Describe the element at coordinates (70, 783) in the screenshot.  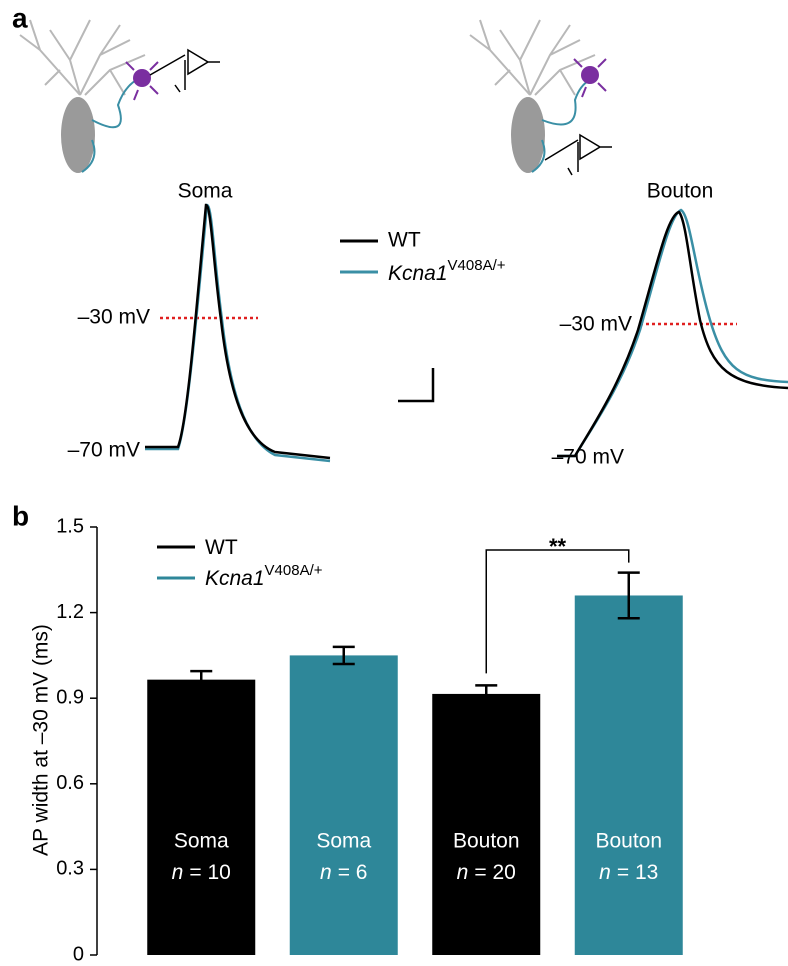
I see `y-tick-label: 0.6` at that location.